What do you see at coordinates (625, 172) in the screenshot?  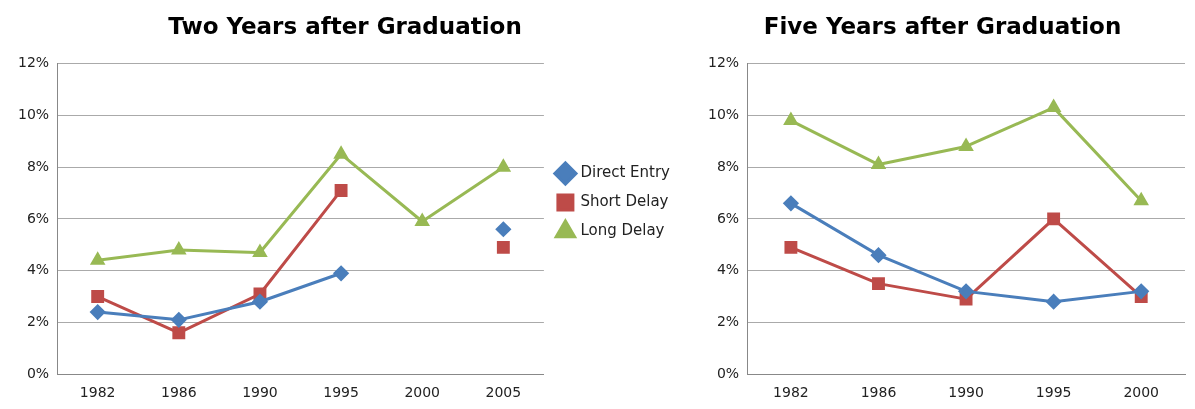 I see `legend-label: Direct Entry` at bounding box center [625, 172].